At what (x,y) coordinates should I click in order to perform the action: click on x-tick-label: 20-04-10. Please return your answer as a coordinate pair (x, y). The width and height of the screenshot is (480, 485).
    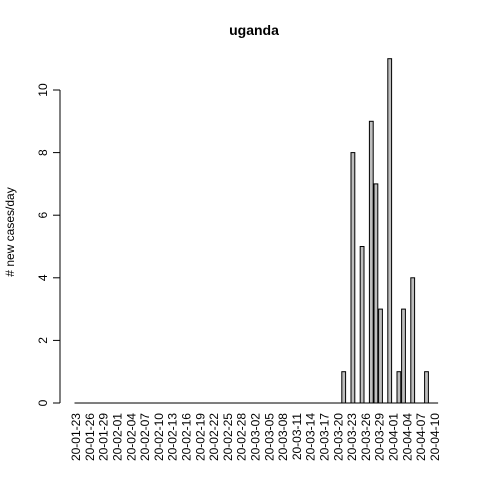
    Looking at the image, I should click on (435, 437).